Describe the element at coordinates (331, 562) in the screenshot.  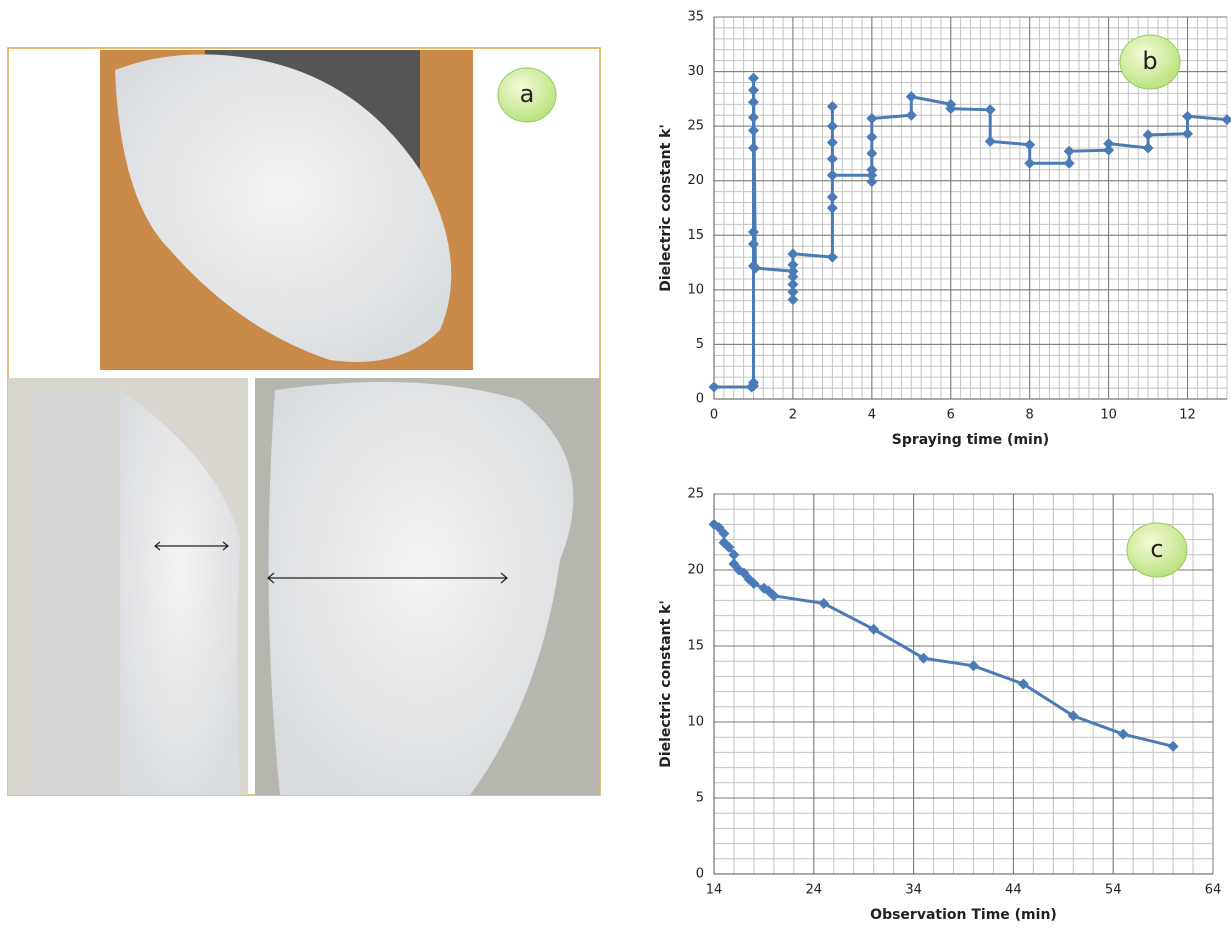
I see `arrows` at that location.